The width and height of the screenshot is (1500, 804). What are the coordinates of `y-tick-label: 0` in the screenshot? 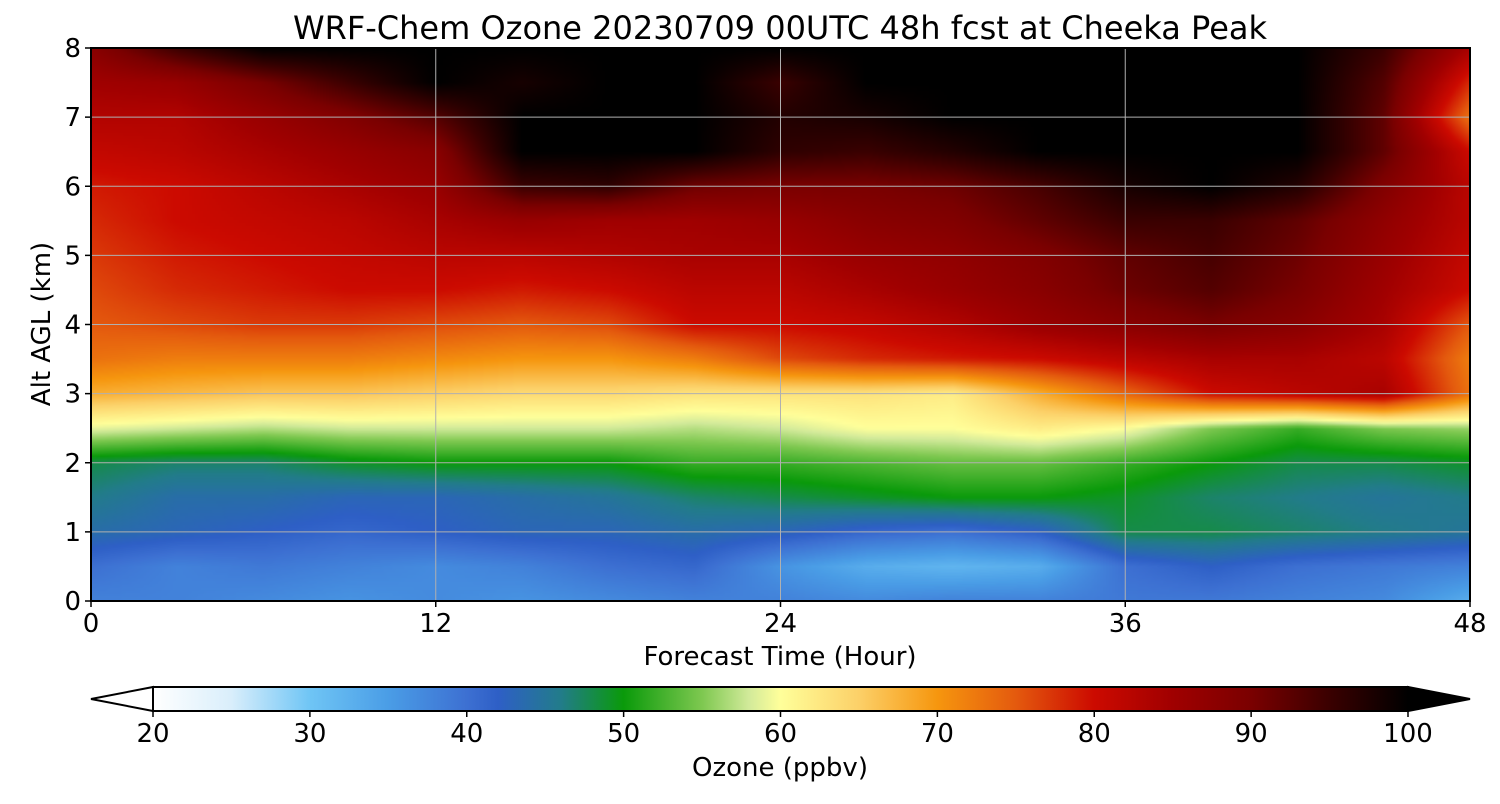 It's located at (72, 602).